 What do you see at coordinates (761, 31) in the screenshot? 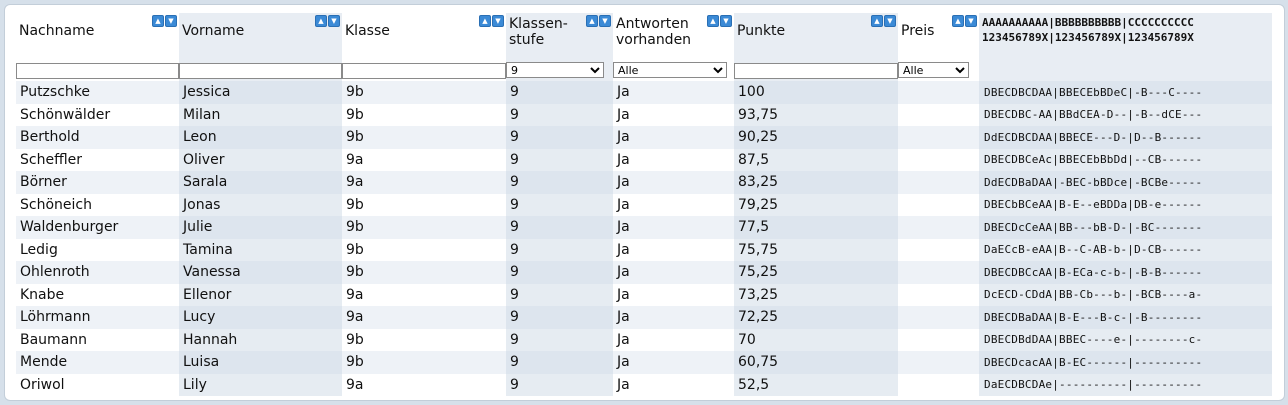
I see `column-label: Punkte` at bounding box center [761, 31].